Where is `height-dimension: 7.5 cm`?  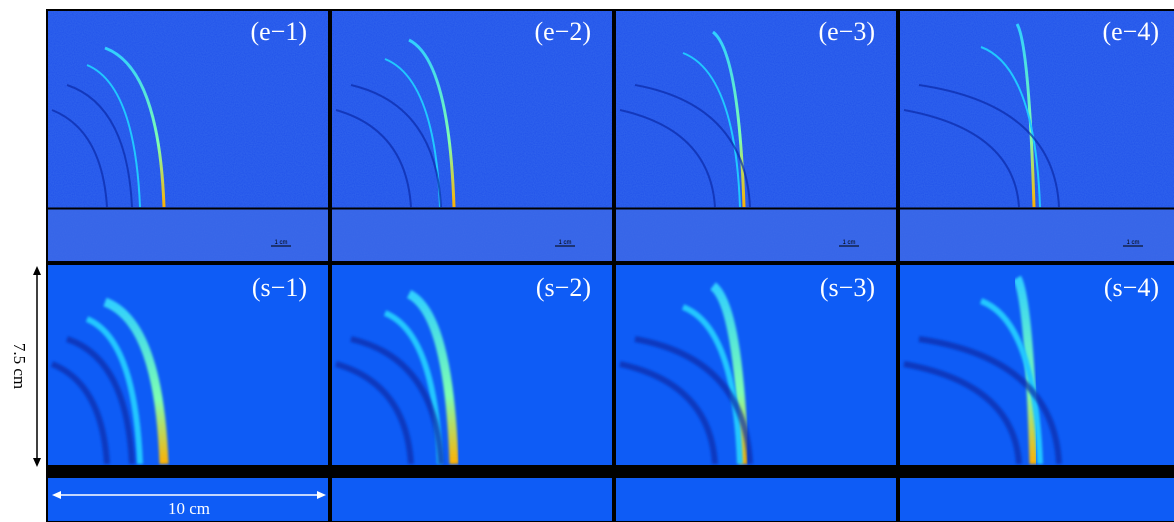 height-dimension: 7.5 cm is located at coordinates (25, 366).